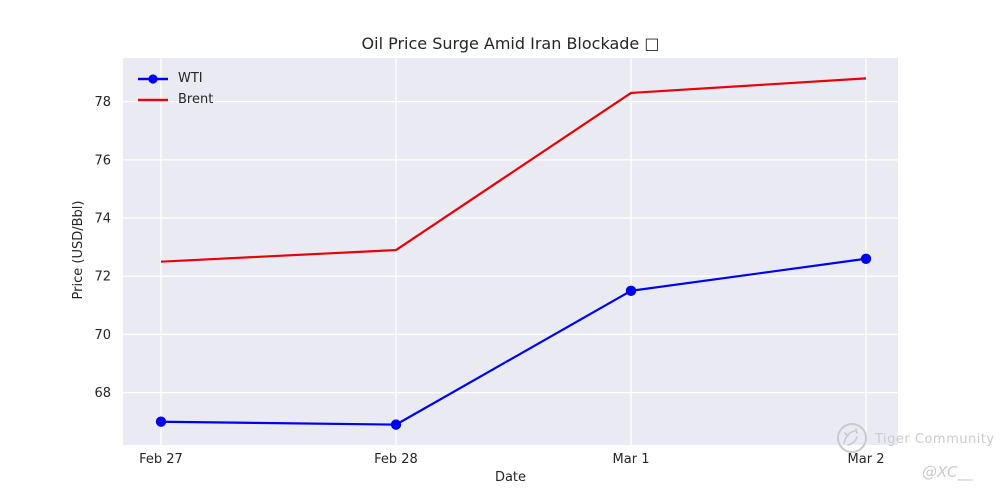 The height and width of the screenshot is (500, 1000). What do you see at coordinates (102, 219) in the screenshot?
I see `y-tick-label: 74` at bounding box center [102, 219].